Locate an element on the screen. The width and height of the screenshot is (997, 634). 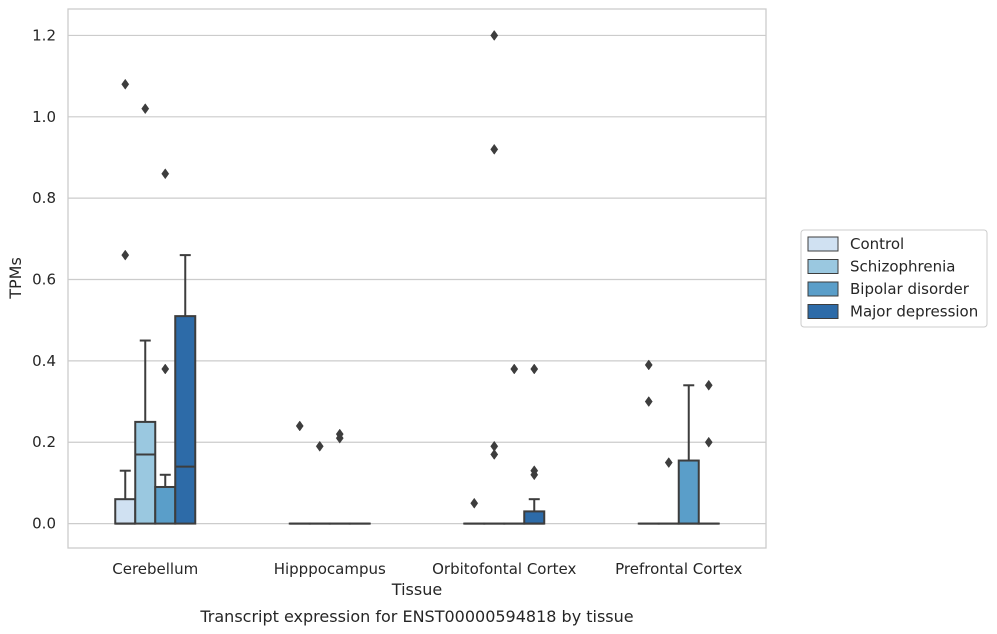
x-tick-label: Hipppocampus is located at coordinates (330, 569).